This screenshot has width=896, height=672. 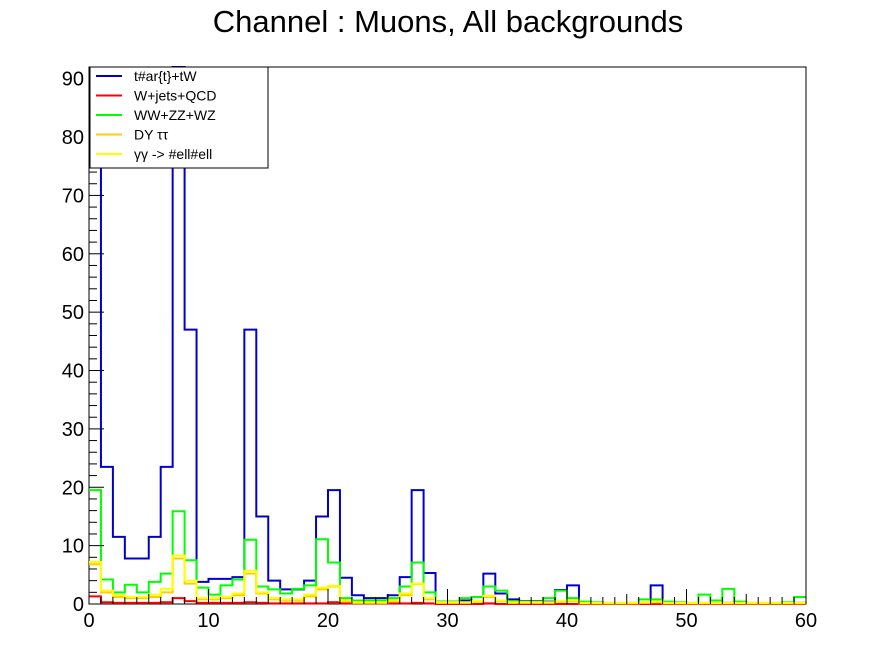 What do you see at coordinates (73, 196) in the screenshot?
I see `y-tick-label: 70` at bounding box center [73, 196].